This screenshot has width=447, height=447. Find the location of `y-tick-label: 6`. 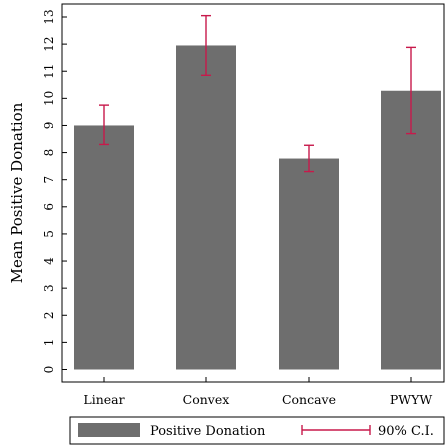

y-tick-label: 6 is located at coordinates (49, 207).